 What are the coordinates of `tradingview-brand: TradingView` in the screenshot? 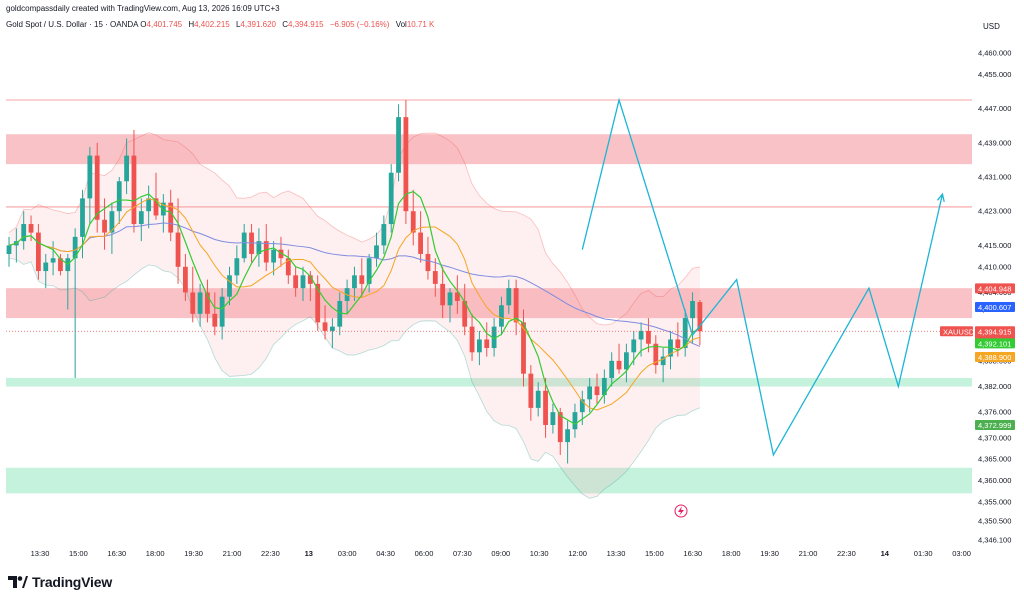 It's located at (60, 582).